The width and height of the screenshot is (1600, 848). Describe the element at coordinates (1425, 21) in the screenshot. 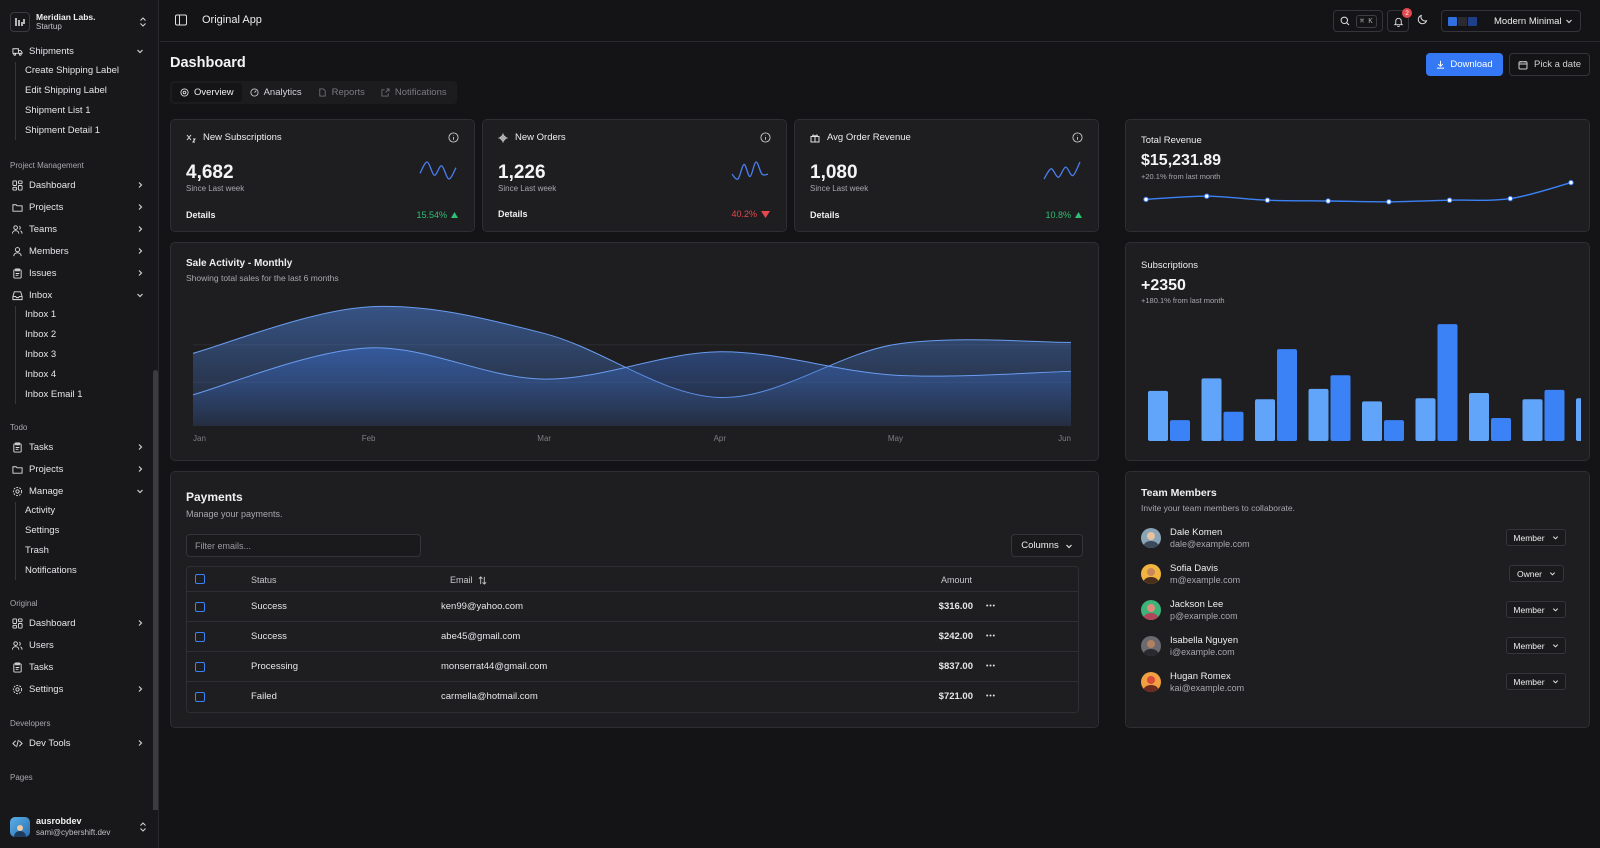

I see `moon-icon` at that location.